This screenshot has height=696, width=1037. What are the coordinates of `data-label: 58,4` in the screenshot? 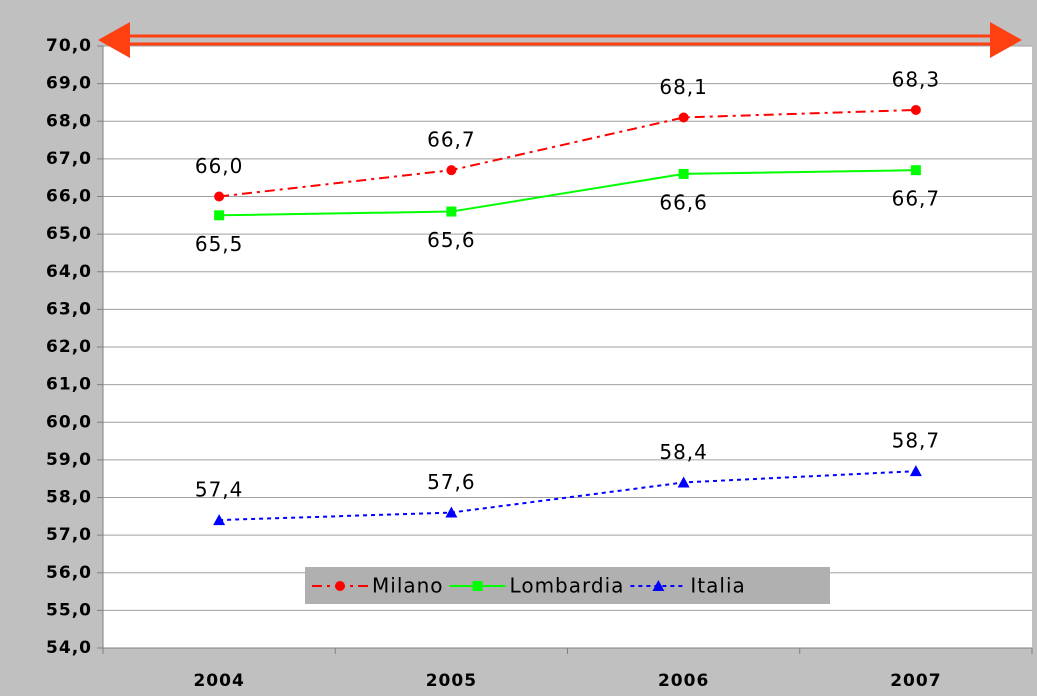 It's located at (683, 452).